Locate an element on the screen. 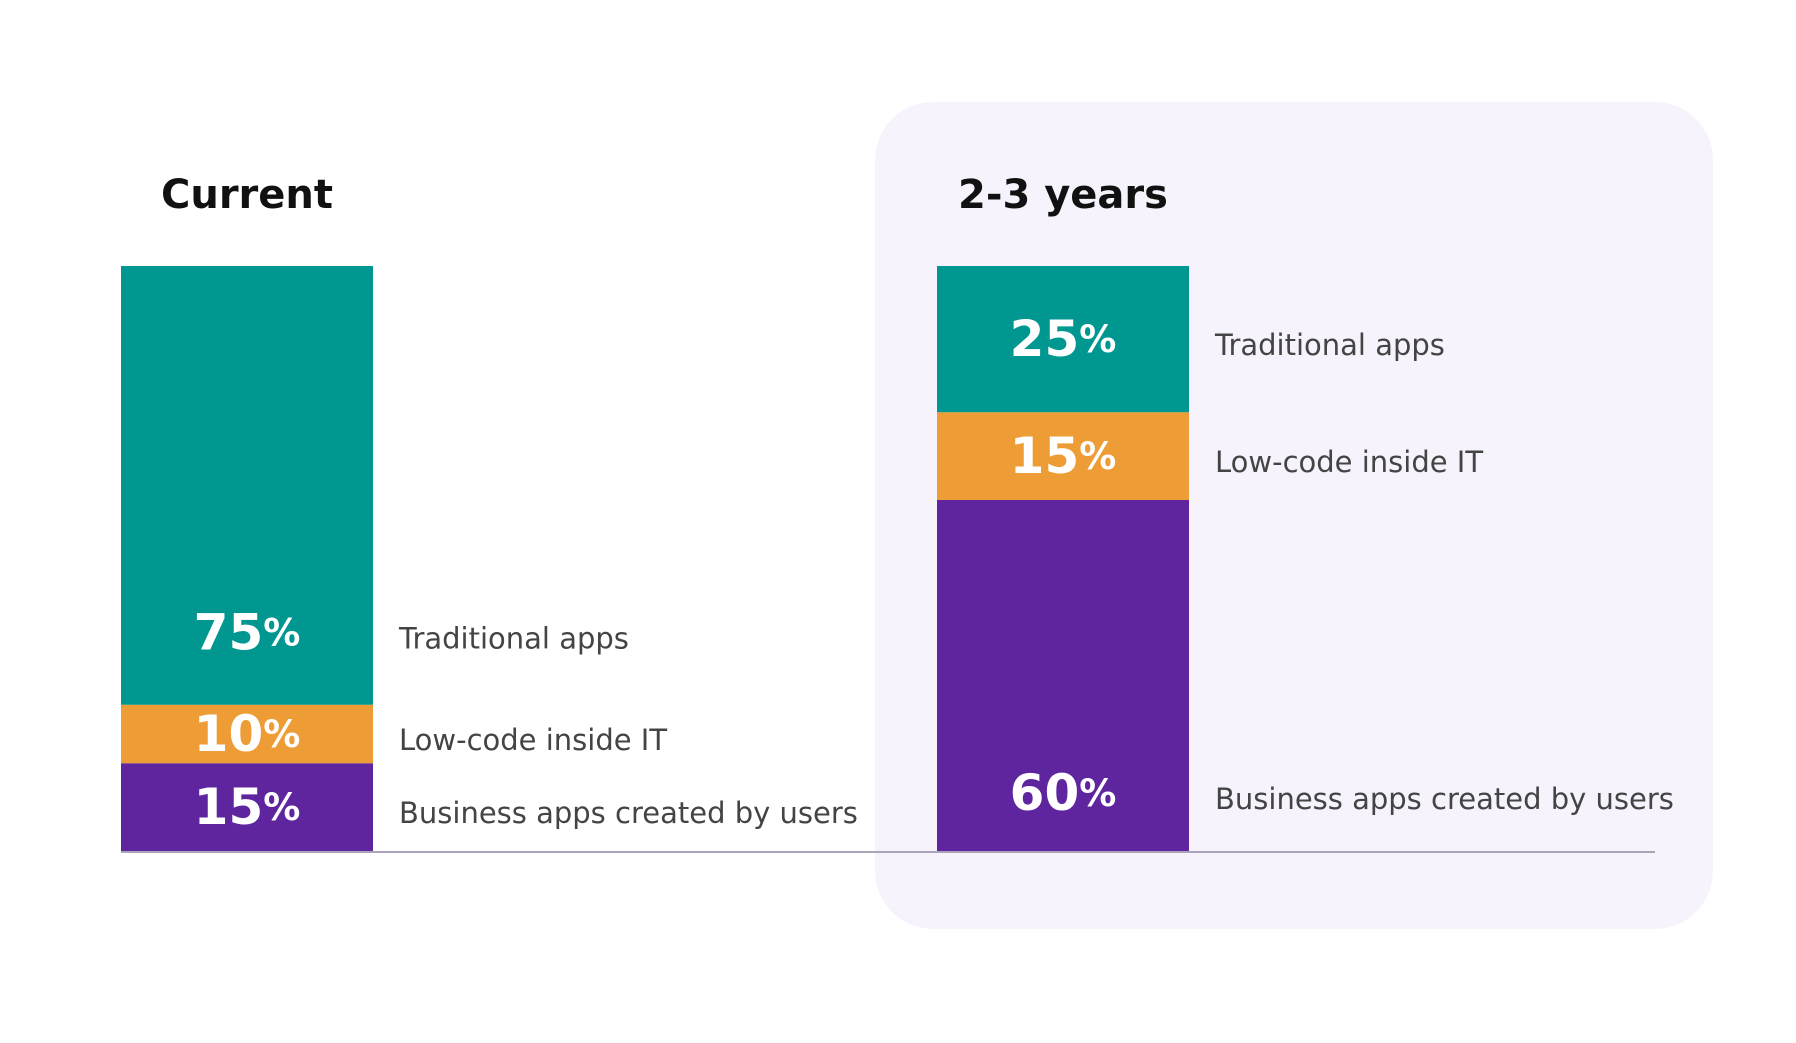 The height and width of the screenshot is (1043, 1796). bar-segment-current-business-apps-created-by-users is located at coordinates (247, 807).